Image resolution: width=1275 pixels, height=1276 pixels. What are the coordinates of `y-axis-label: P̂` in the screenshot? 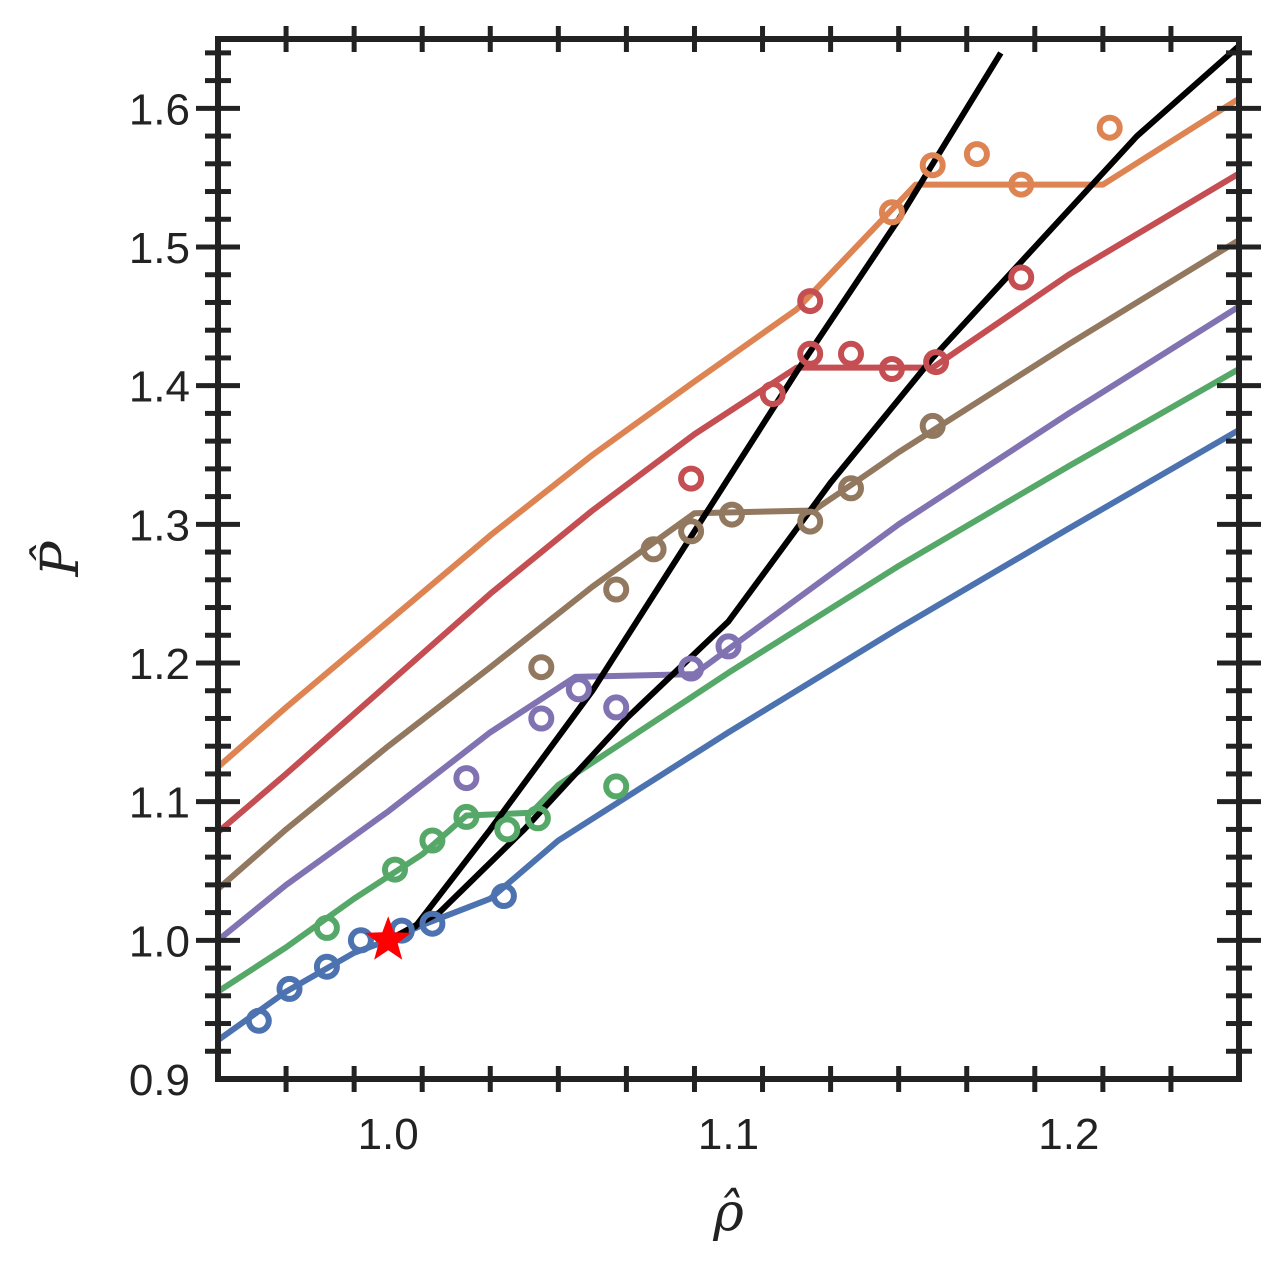 It's located at (60, 559).